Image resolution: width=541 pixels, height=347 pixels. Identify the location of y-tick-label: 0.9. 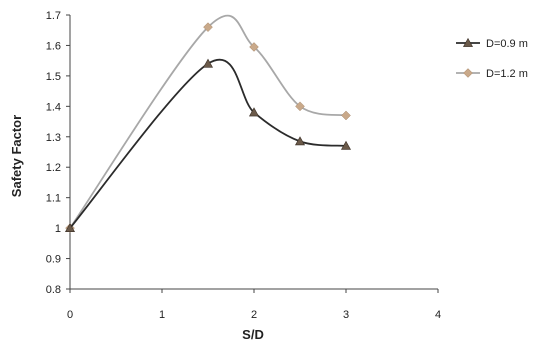
(53, 260).